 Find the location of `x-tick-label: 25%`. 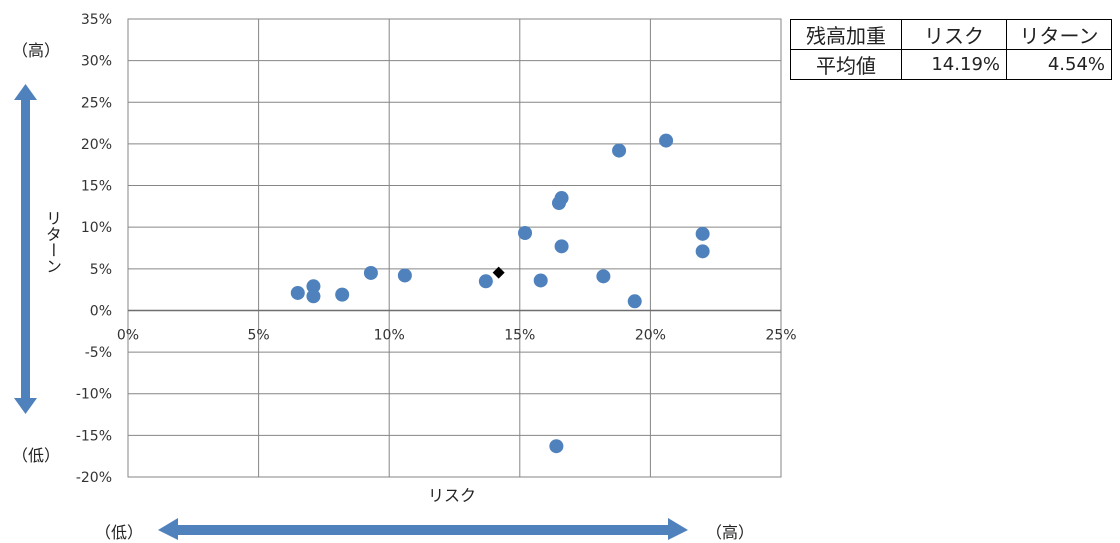

x-tick-label: 25% is located at coordinates (780, 335).